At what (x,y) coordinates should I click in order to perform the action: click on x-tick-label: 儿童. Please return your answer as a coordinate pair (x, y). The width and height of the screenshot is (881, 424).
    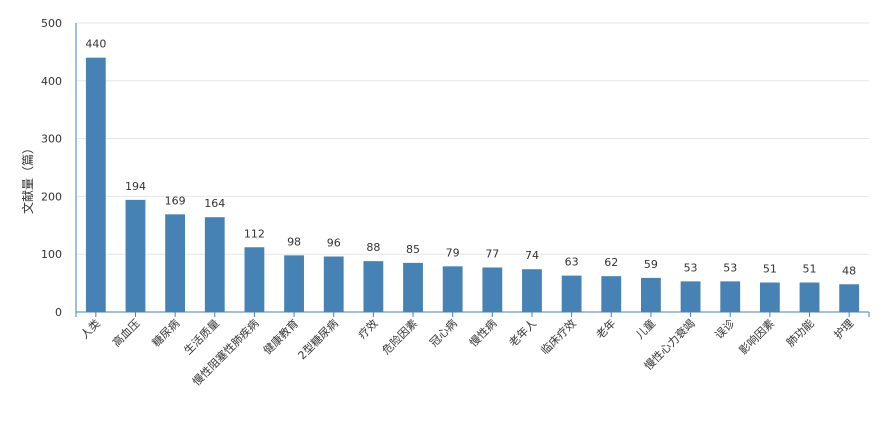
    Looking at the image, I should click on (645, 328).